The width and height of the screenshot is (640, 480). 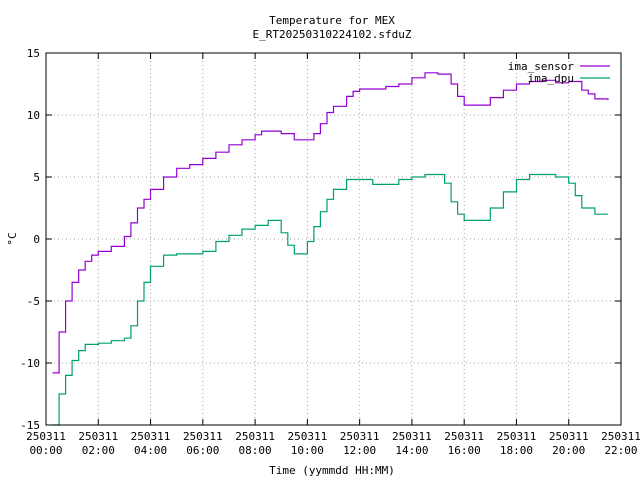 What do you see at coordinates (33, 115) in the screenshot?
I see `y-tick-label: 10` at bounding box center [33, 115].